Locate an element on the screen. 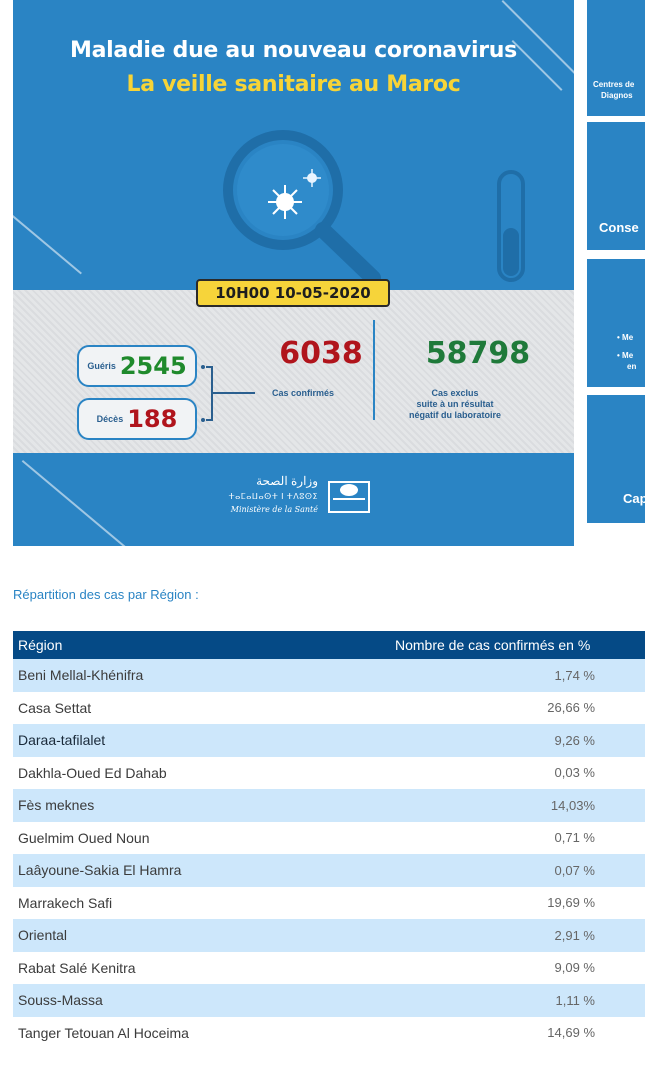 This screenshot has width=645, height=1076. region-name: Rabat Salé Kenitra is located at coordinates (201, 967).